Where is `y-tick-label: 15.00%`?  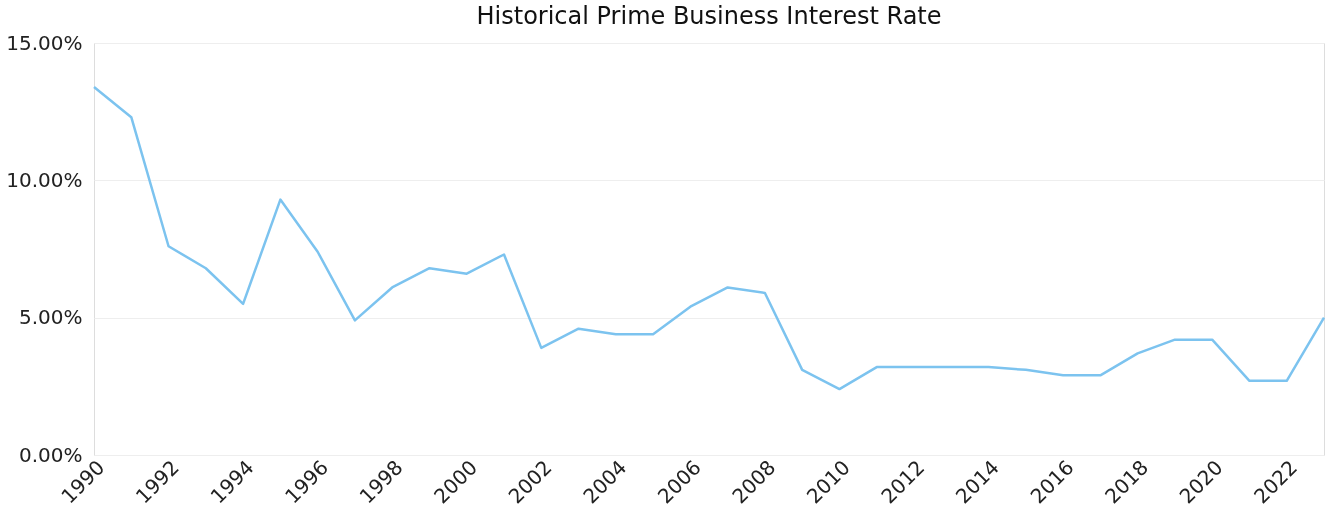
y-tick-label: 15.00% is located at coordinates (44, 42).